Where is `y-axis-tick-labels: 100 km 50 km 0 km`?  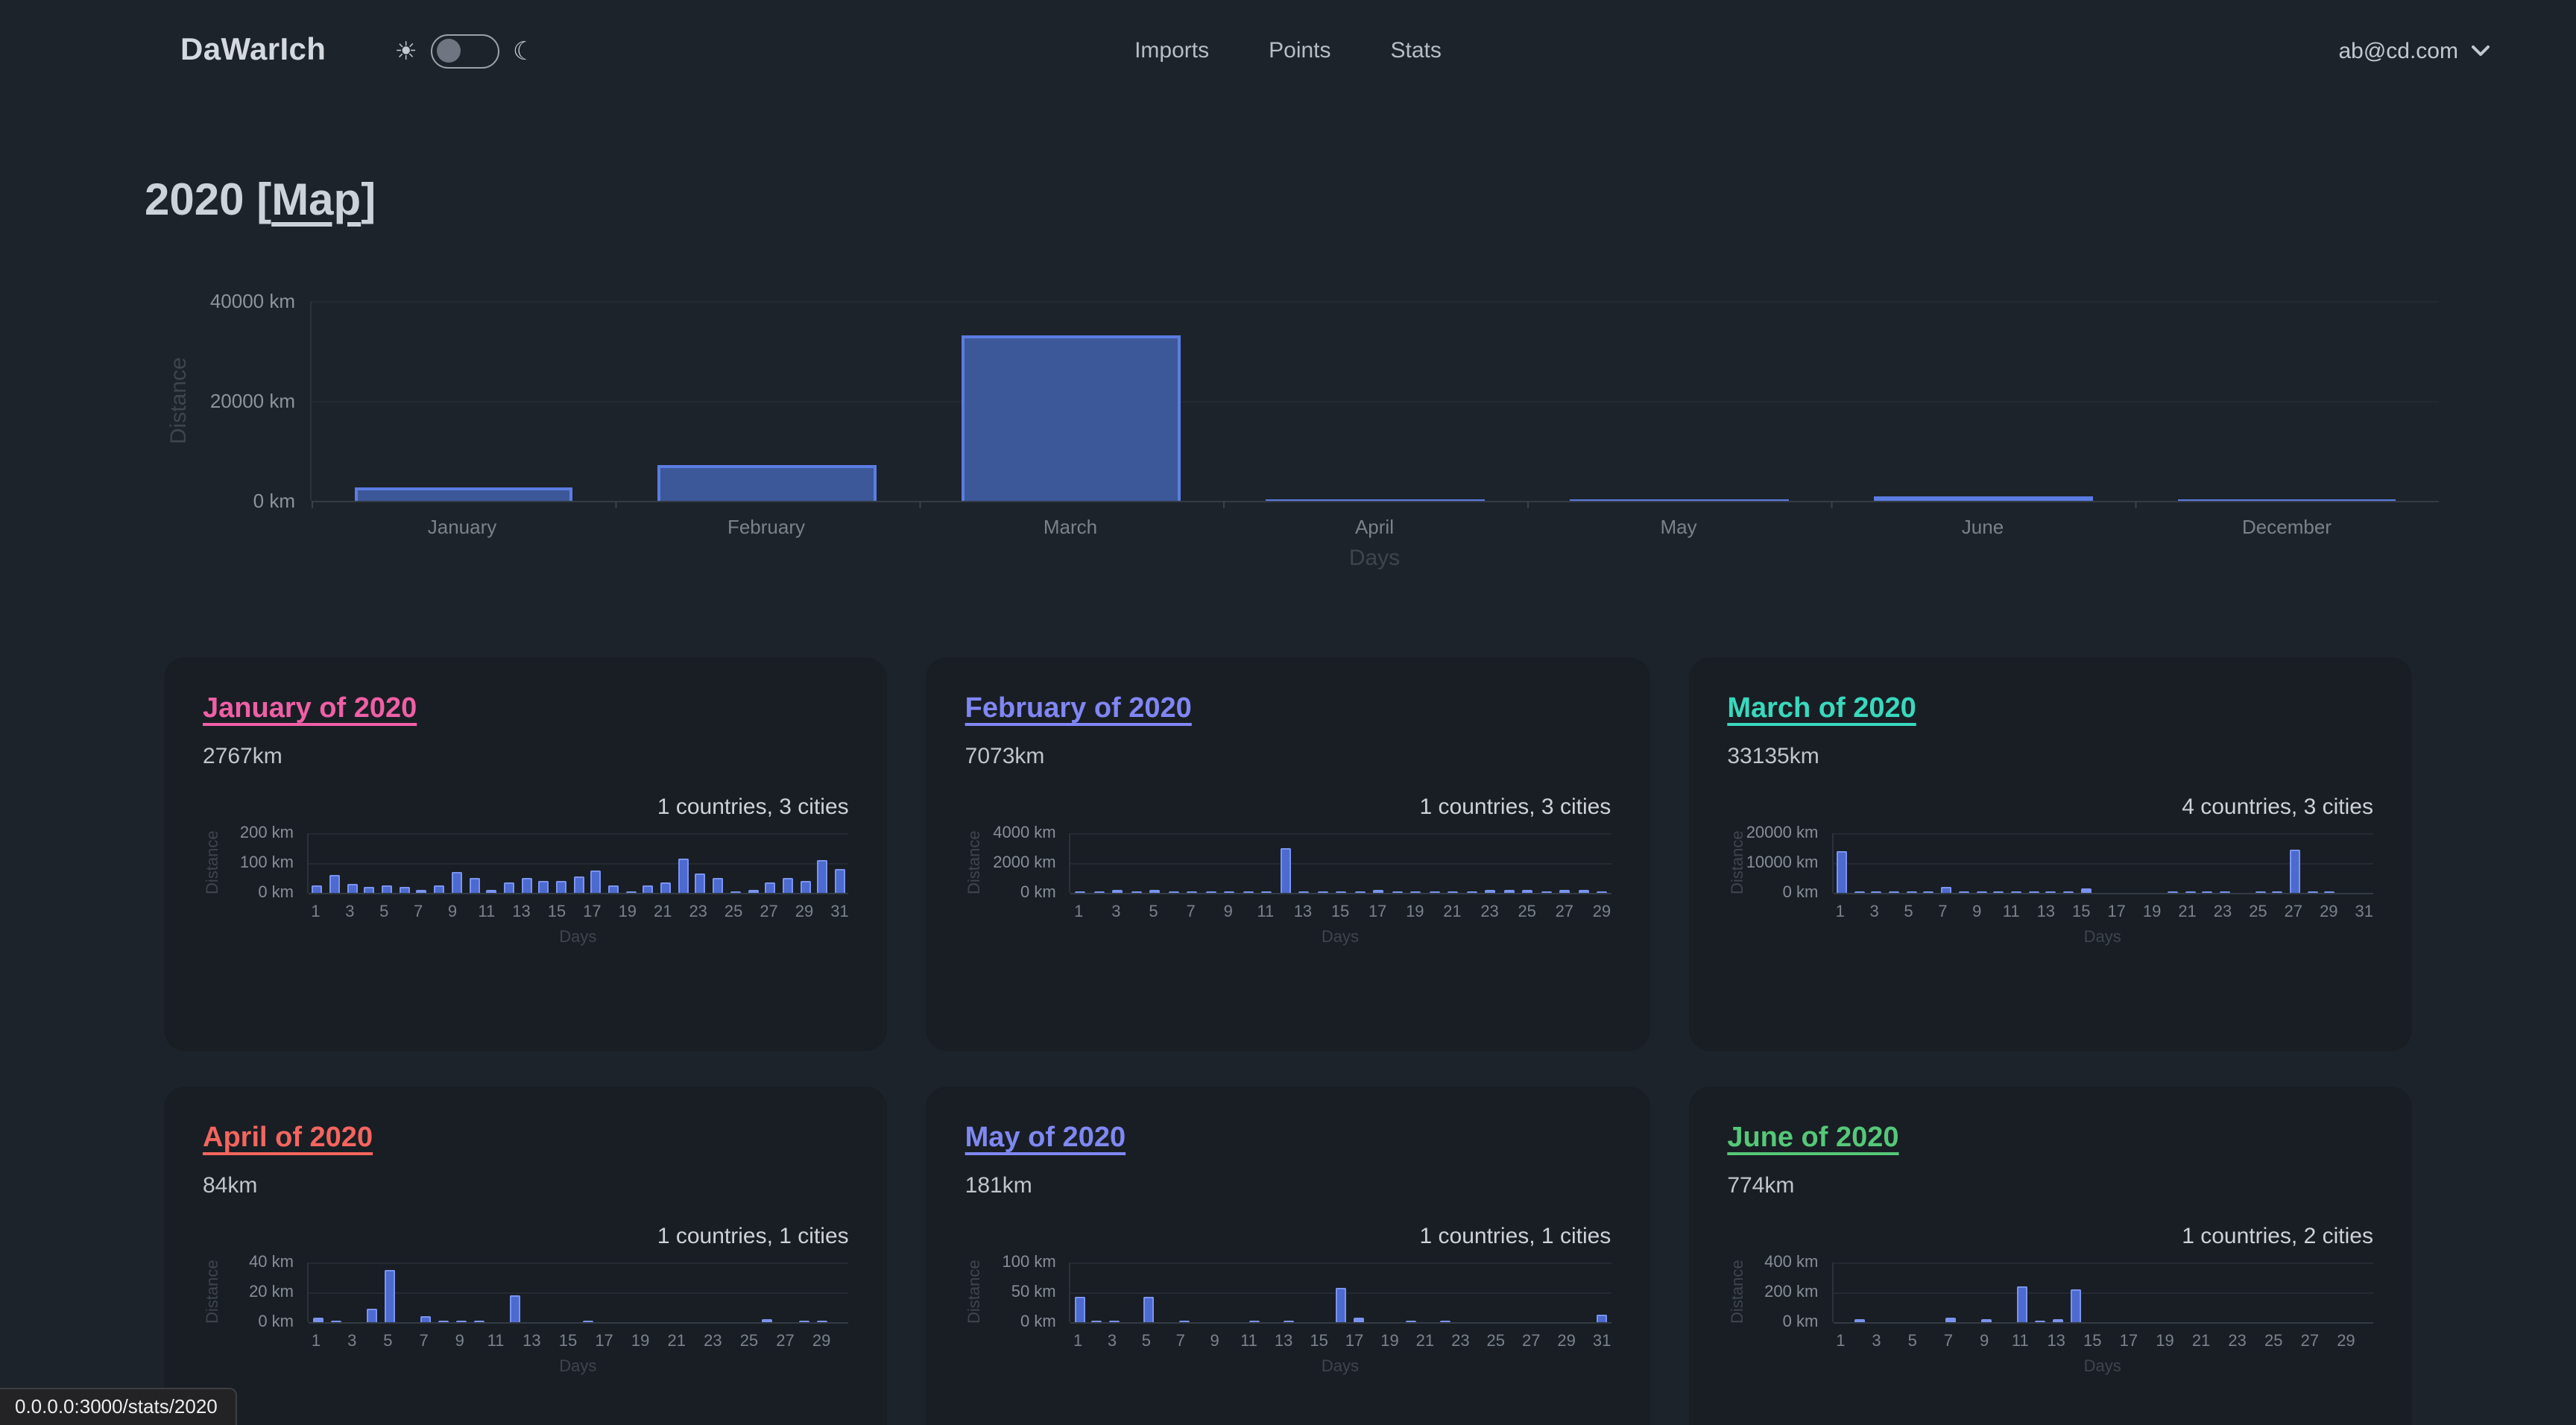
y-axis-tick-labels: 100 km 50 km 0 km is located at coordinates (1021, 1292).